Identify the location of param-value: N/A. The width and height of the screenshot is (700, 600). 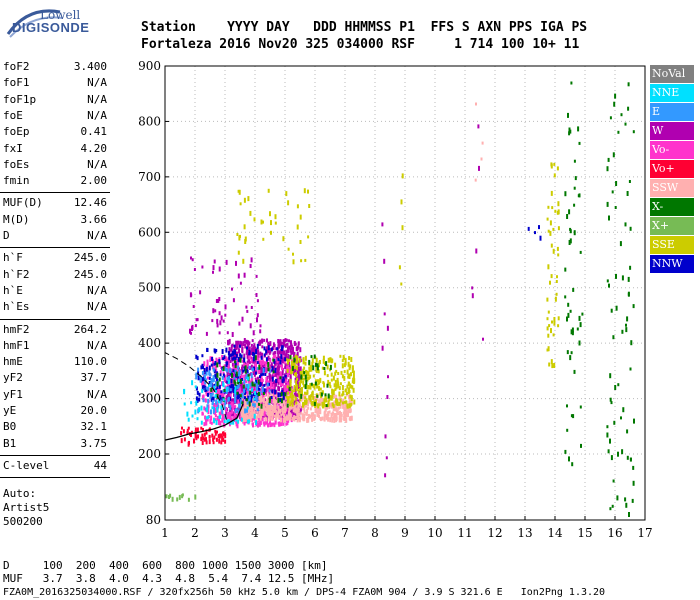
(97, 394).